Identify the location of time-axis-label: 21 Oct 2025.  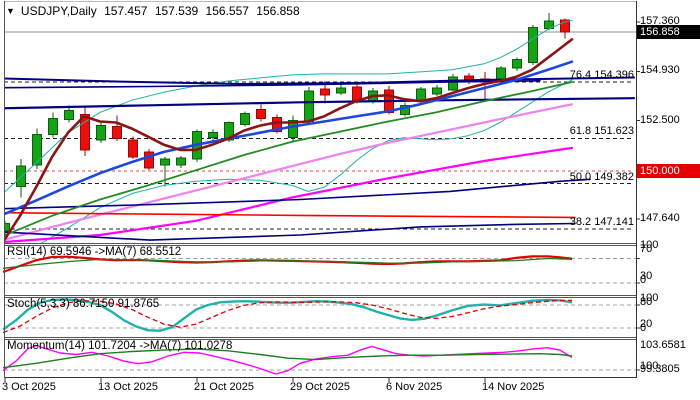
(224, 387).